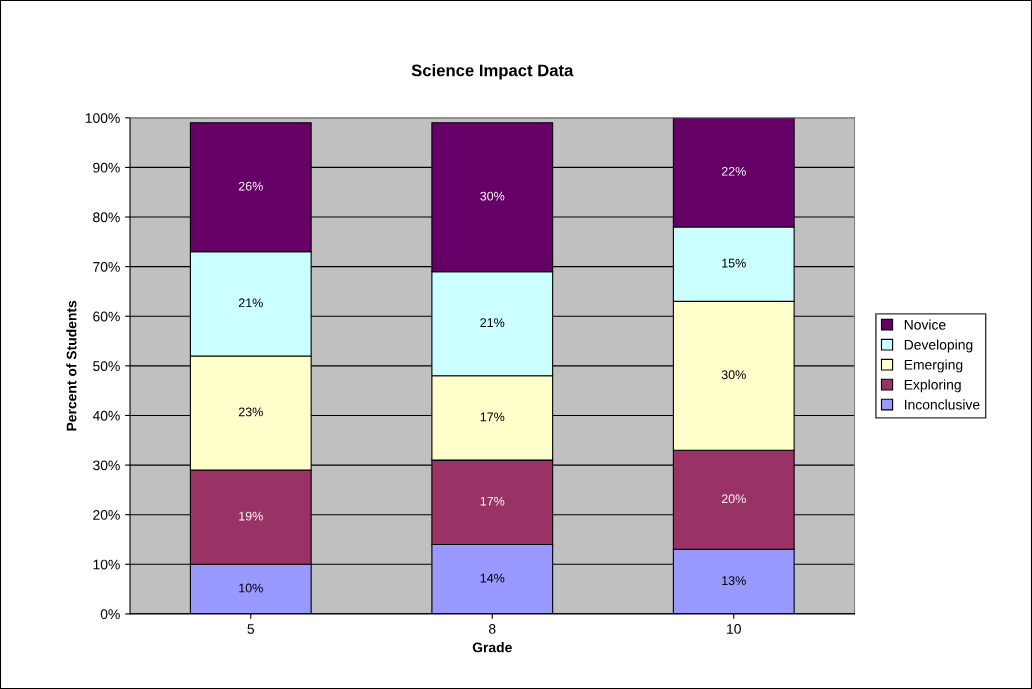 The width and height of the screenshot is (1032, 689). What do you see at coordinates (942, 404) in the screenshot?
I see `legend-label: Inconclusive` at bounding box center [942, 404].